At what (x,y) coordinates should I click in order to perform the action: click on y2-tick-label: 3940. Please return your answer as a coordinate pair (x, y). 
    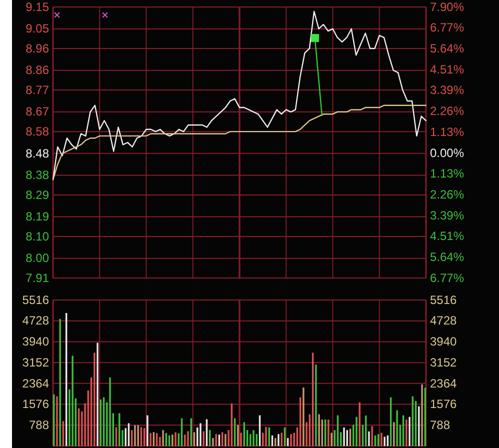
    Looking at the image, I should click on (444, 341).